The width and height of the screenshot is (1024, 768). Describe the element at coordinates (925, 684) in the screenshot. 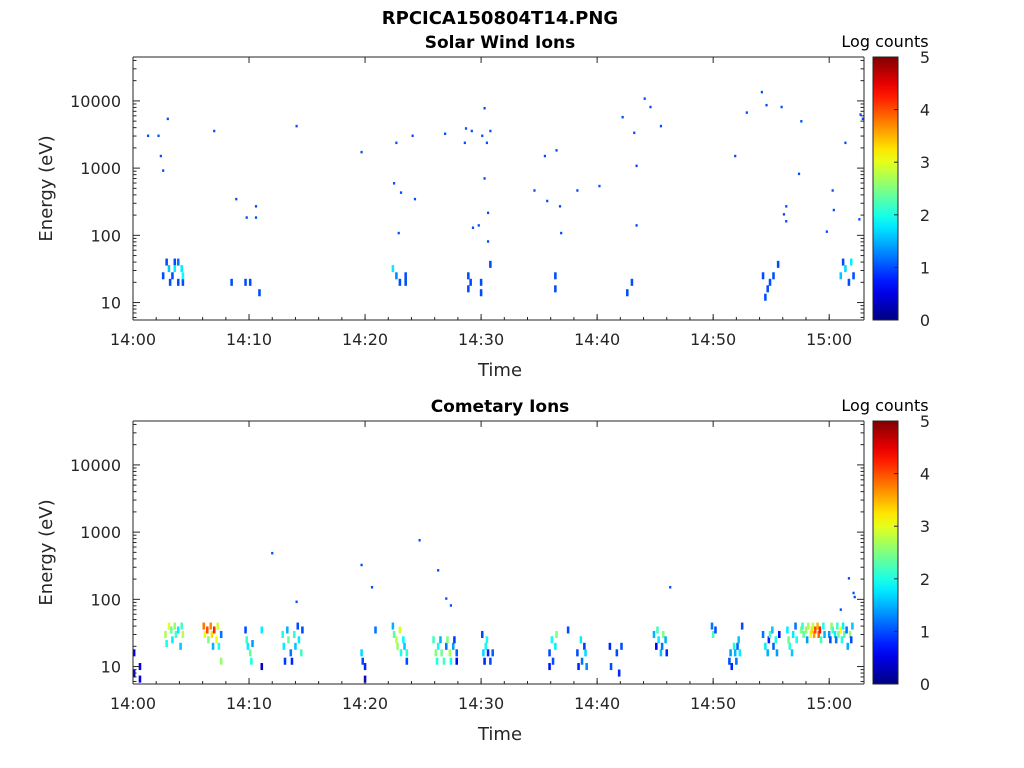

I see `colorbar-tick-label: 0` at that location.